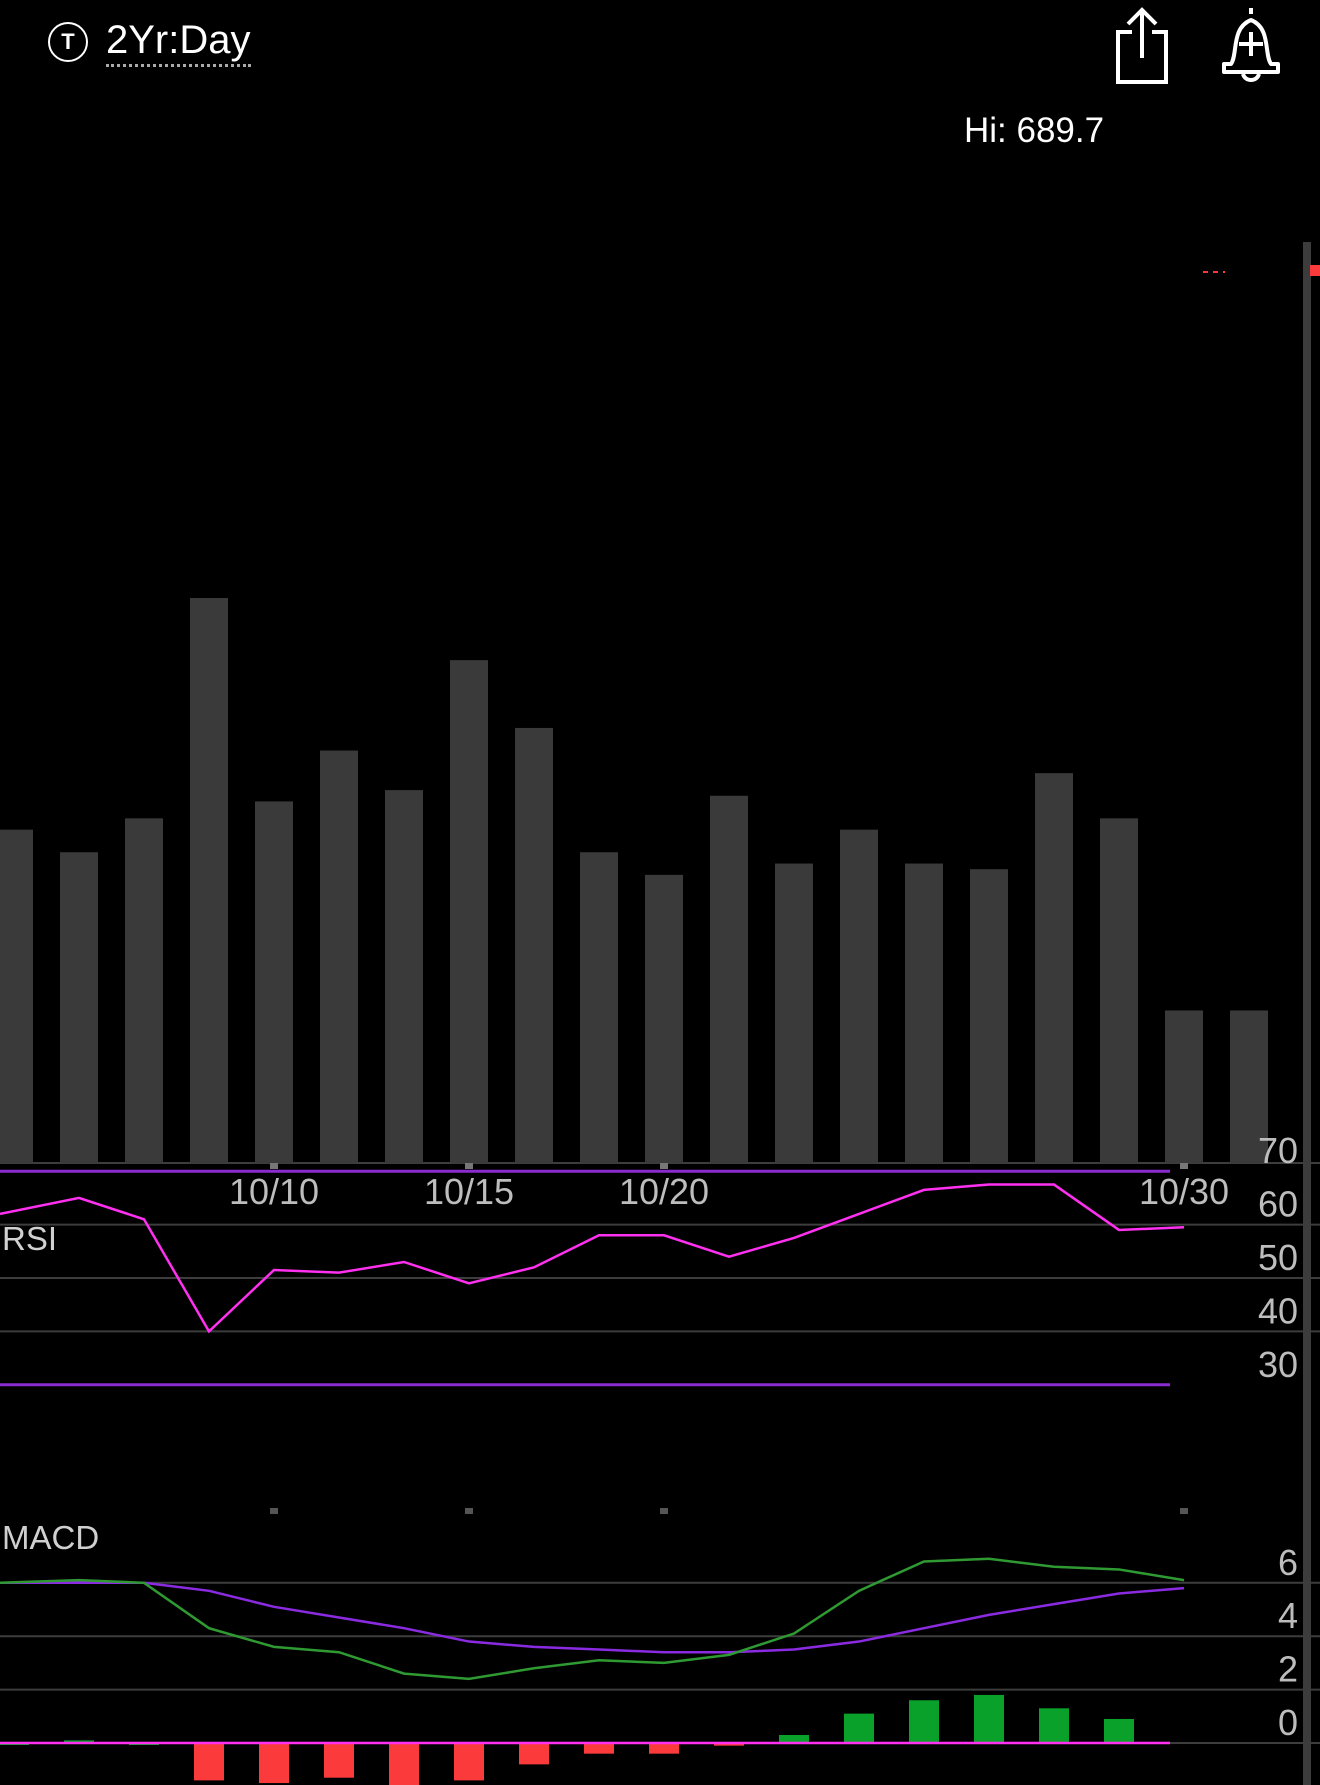 The image size is (1320, 1785). Describe the element at coordinates (178, 42) in the screenshot. I see `range-selector: 2Yr:Day` at that location.